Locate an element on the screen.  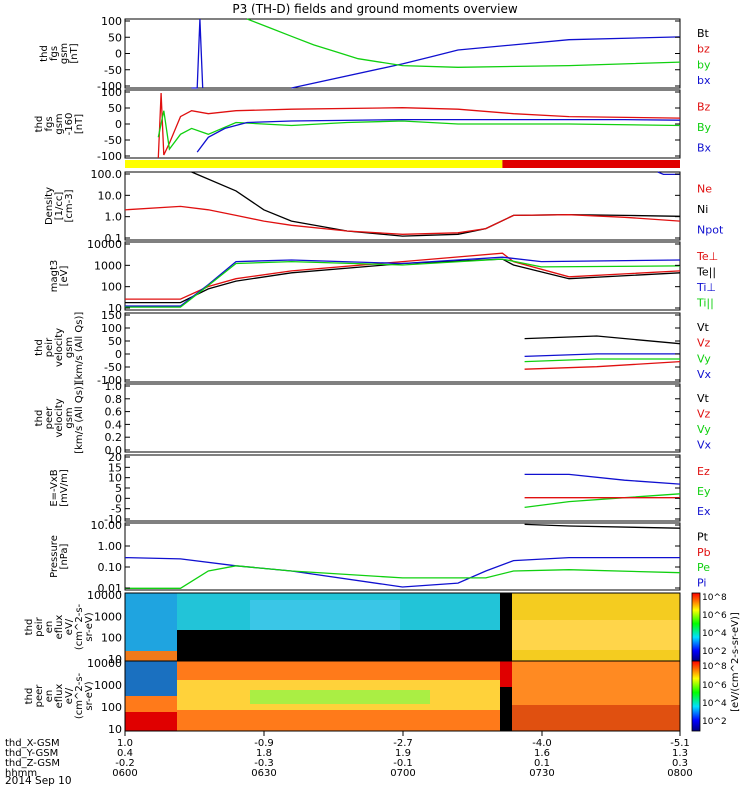
x-row-label: thd_Y-GSM is located at coordinates (31, 753).